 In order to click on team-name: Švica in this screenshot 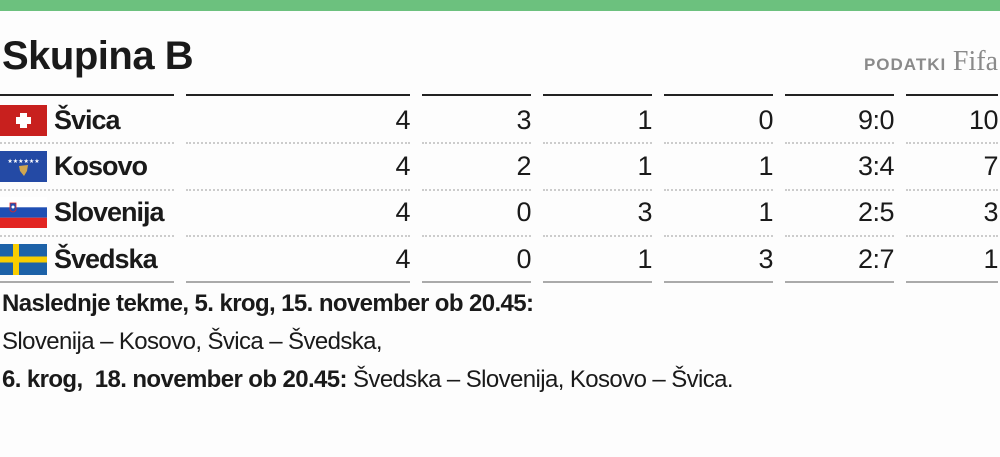, I will do `click(87, 120)`.